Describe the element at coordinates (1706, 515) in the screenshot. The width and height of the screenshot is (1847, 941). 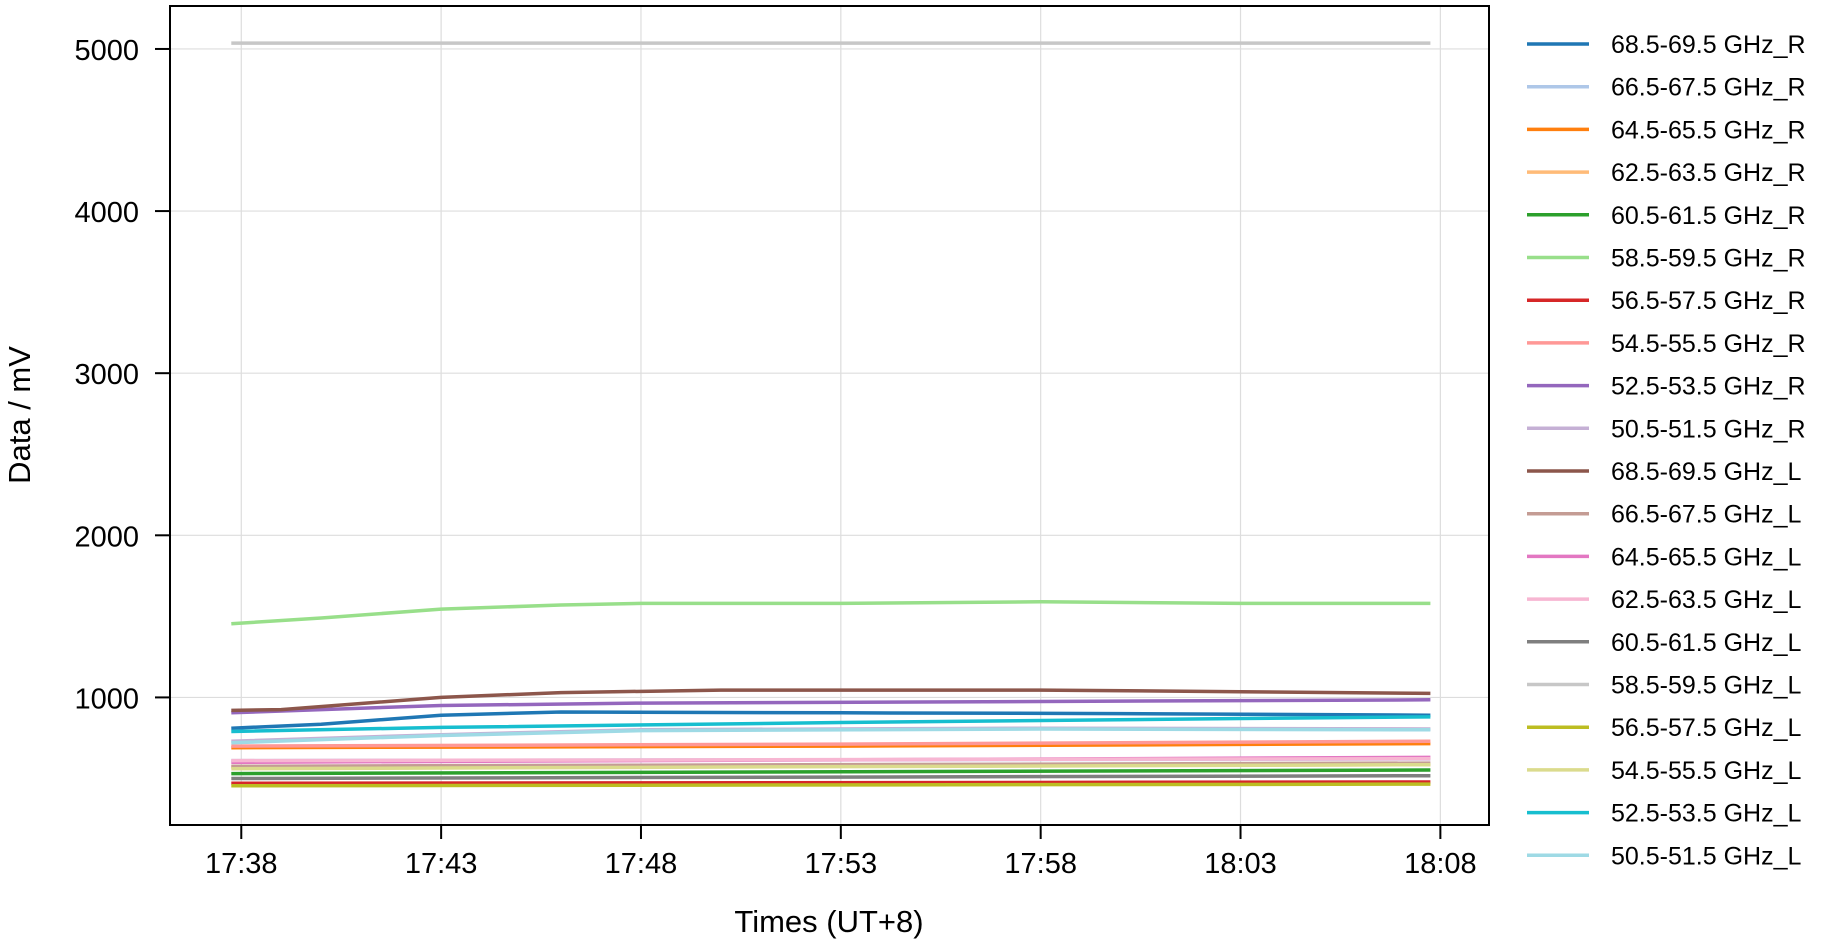
I see `legend-label: 66.5-67.5 GHz_L` at that location.